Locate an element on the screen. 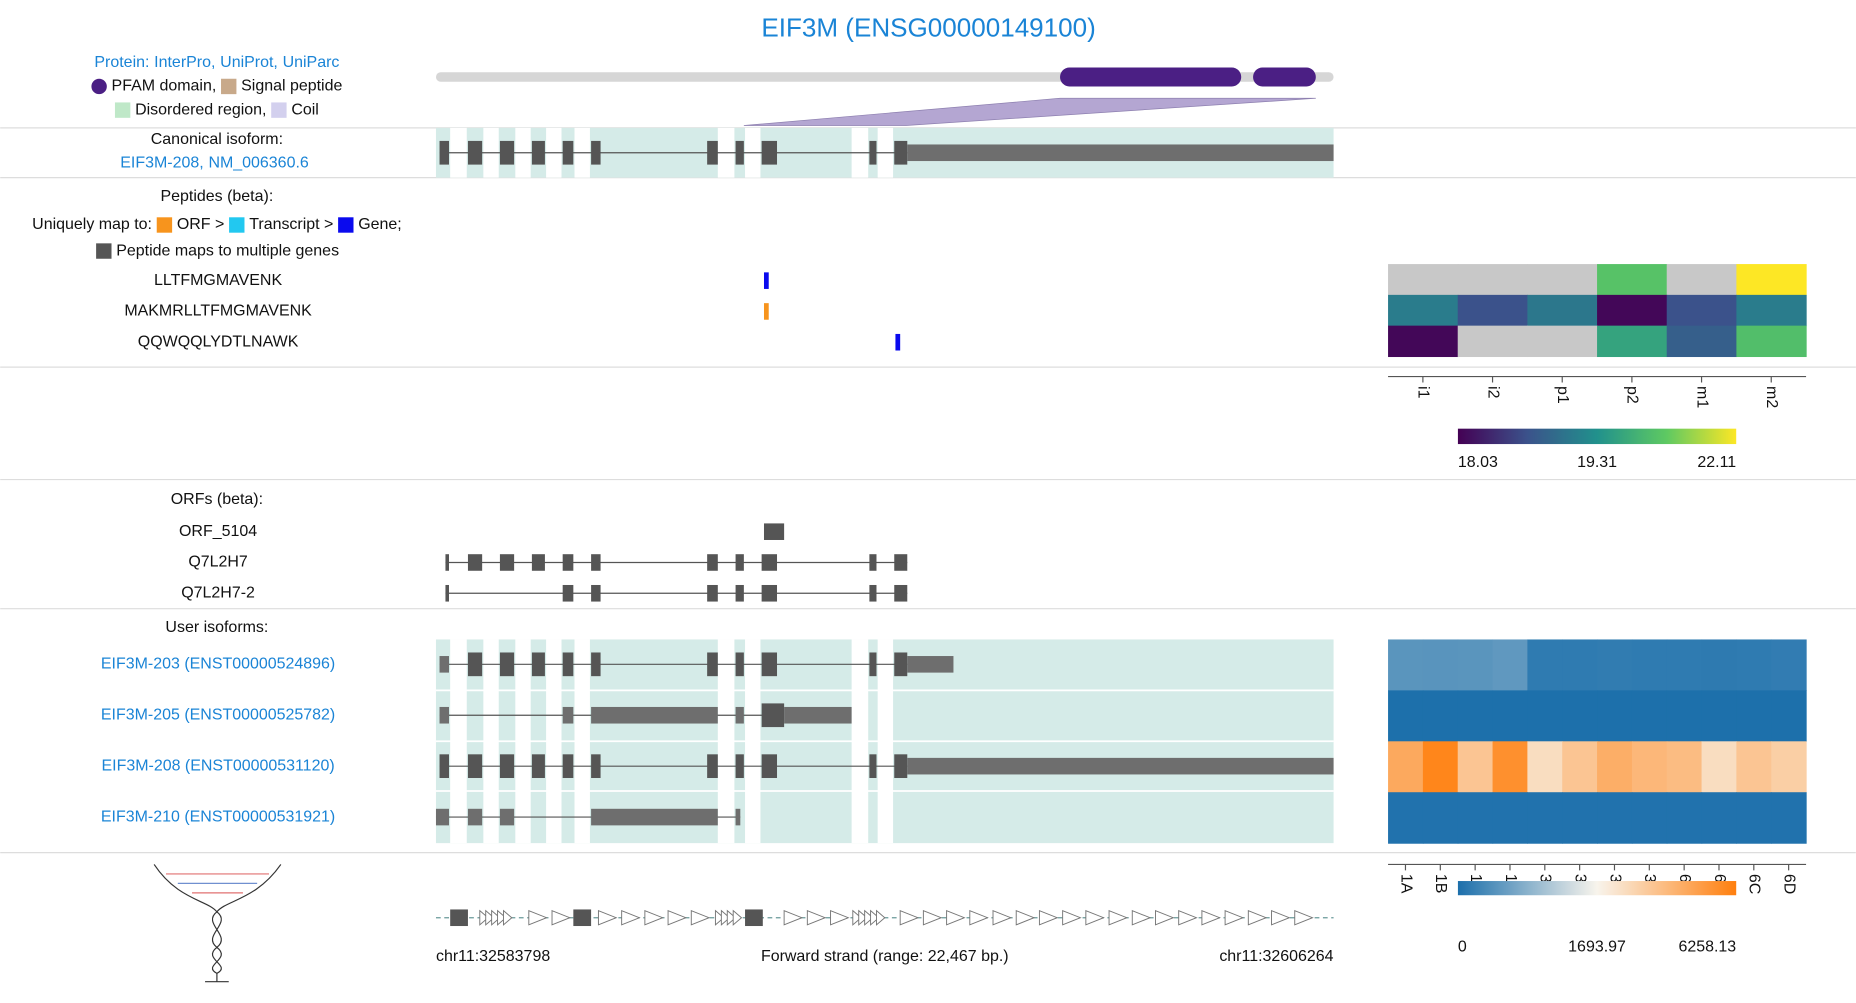 This screenshot has width=1856, height=1003. colorbar-label: 18.03 is located at coordinates (1478, 462).